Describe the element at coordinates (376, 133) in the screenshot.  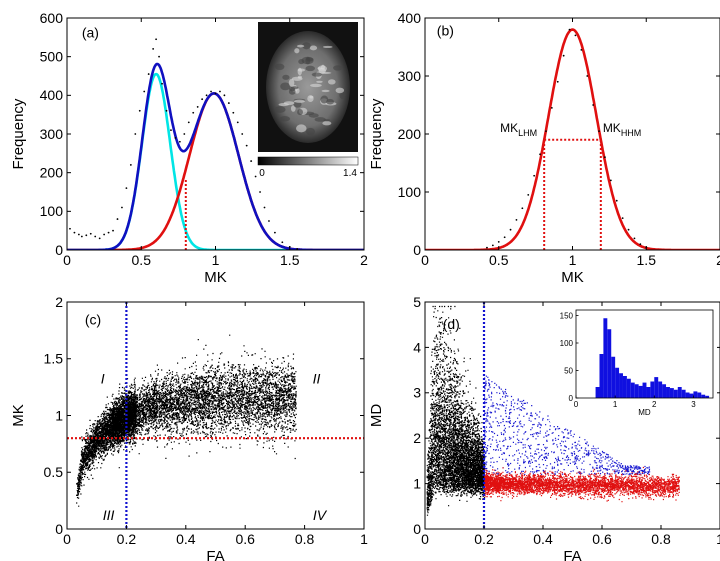
I see `panel-b-ylabel: Frequency` at that location.